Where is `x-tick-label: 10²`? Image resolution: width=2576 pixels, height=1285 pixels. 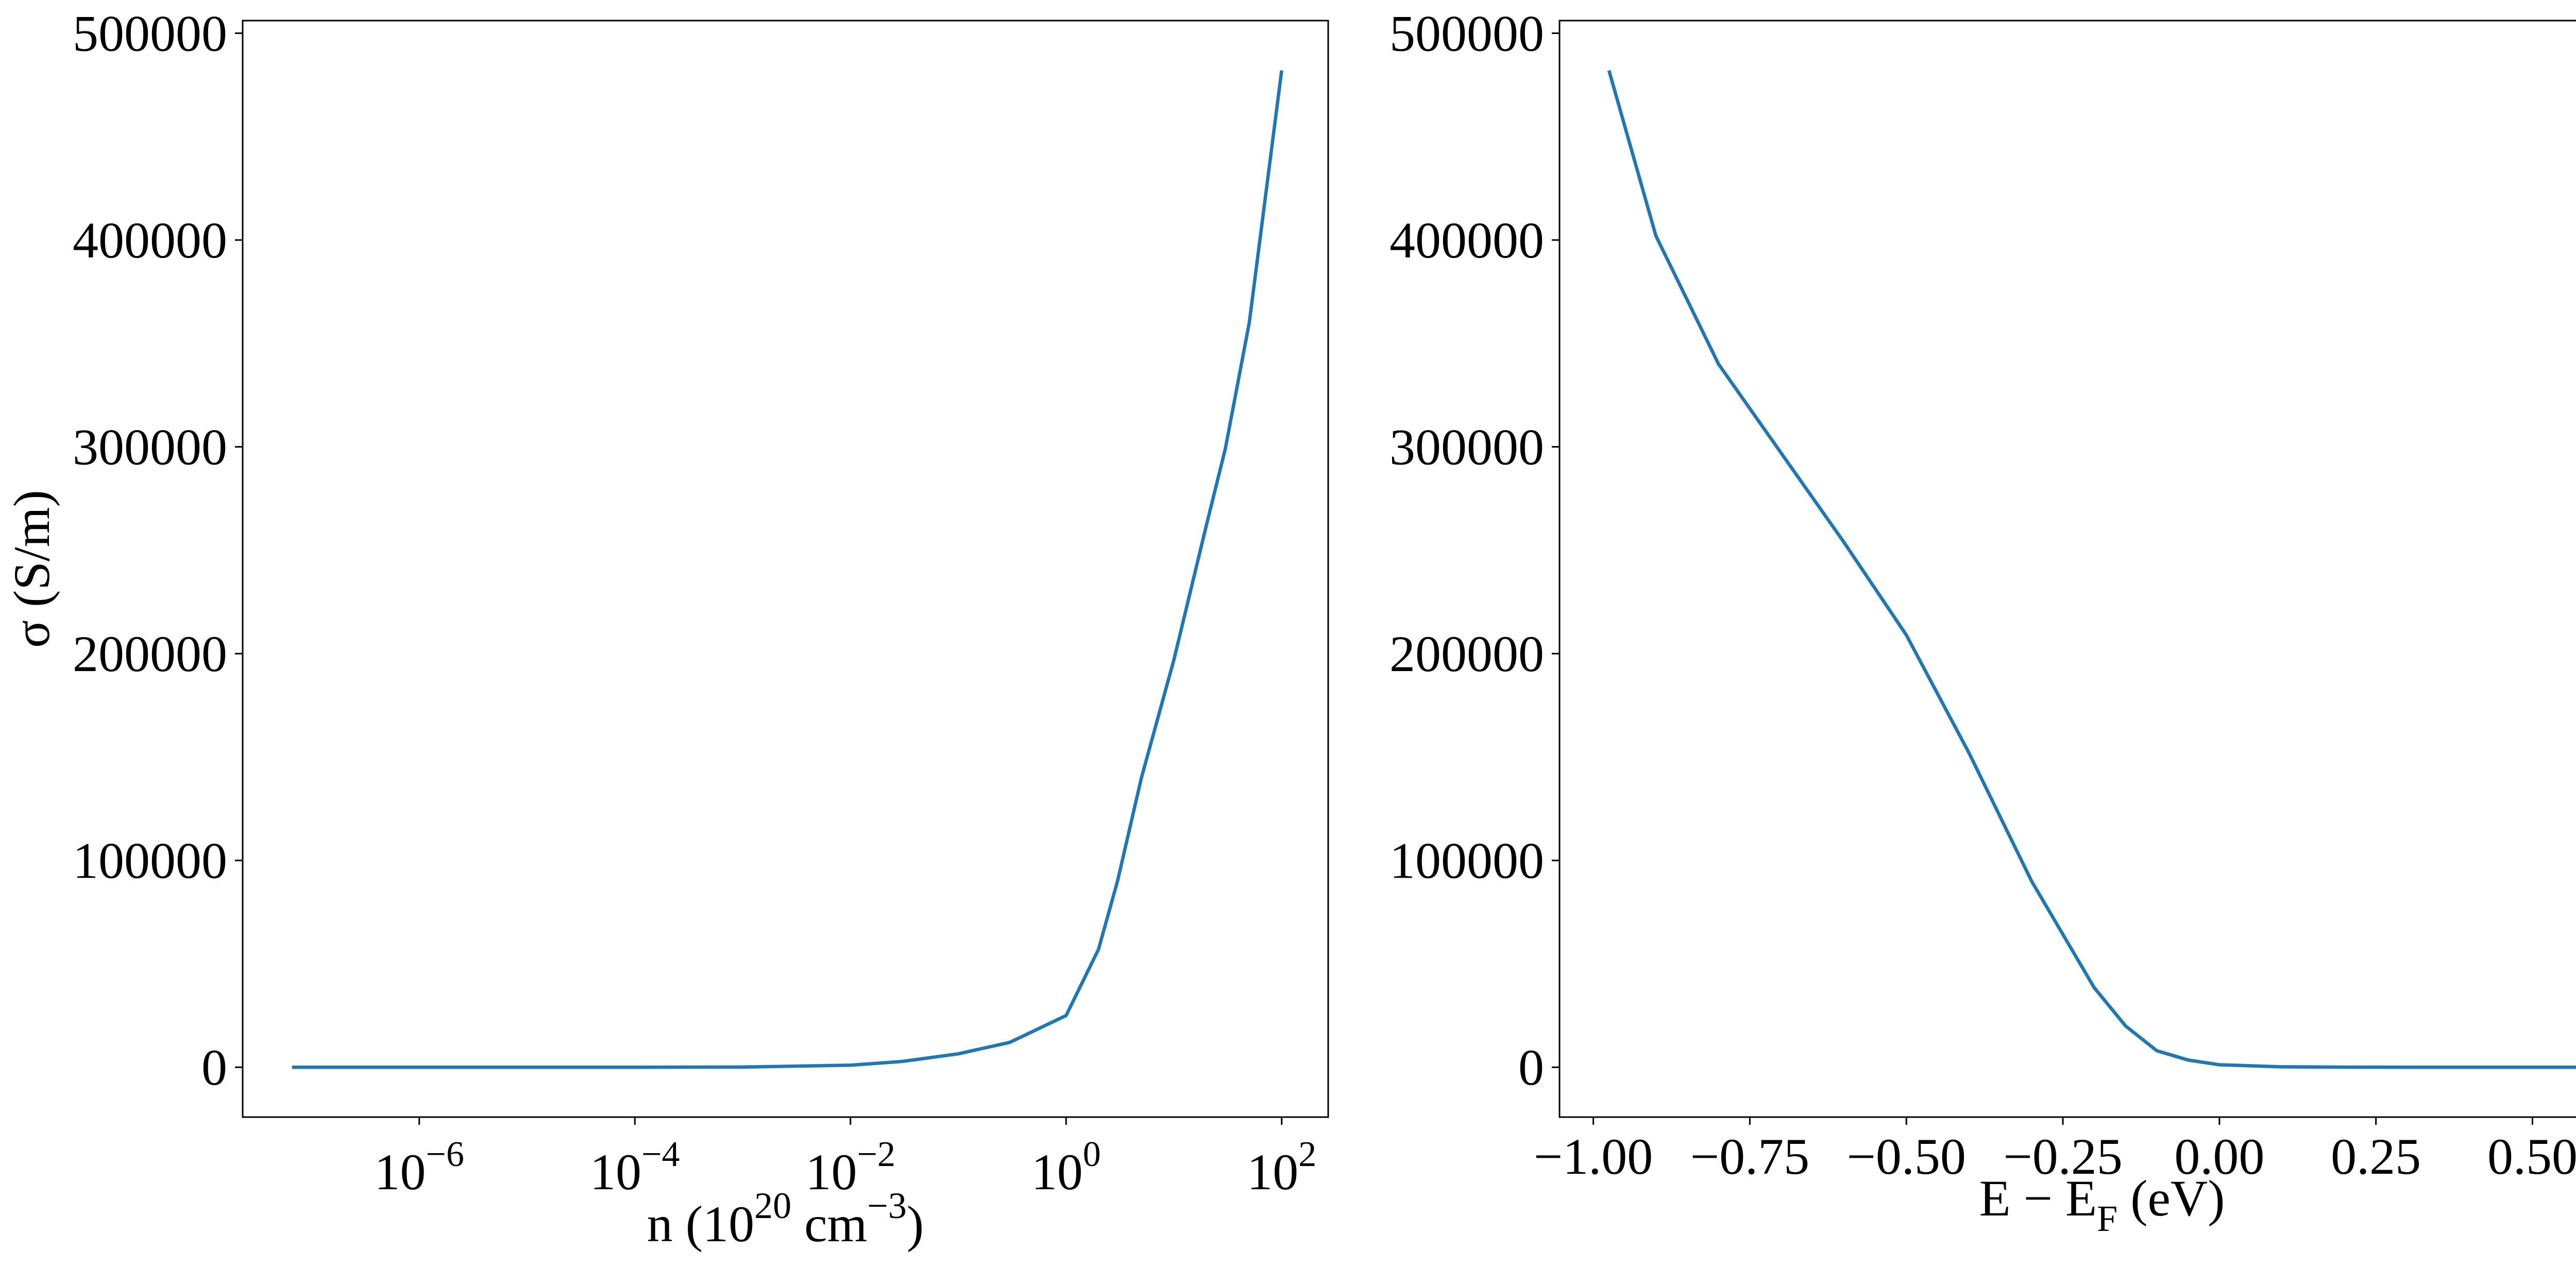
x-tick-label: 10² is located at coordinates (1281, 1168).